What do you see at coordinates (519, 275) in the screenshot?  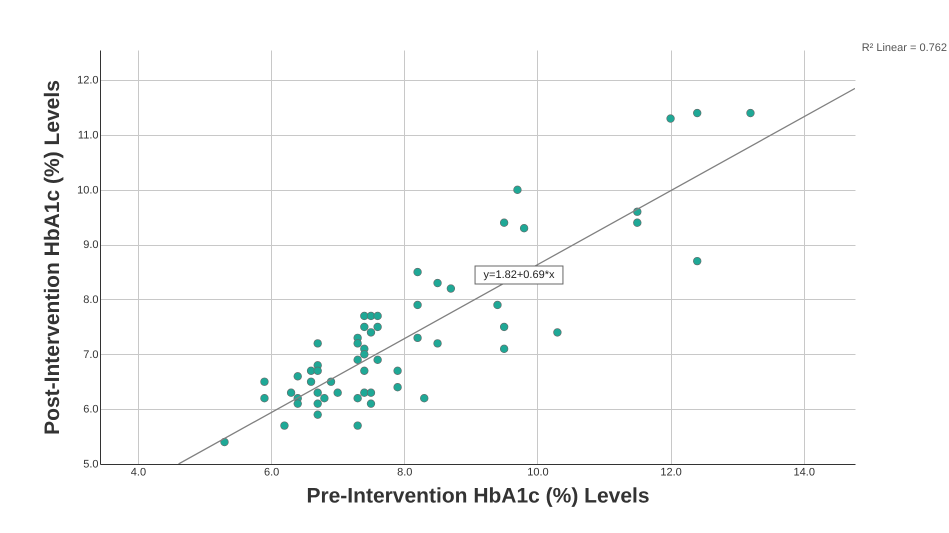 I see `annotation: y=1.82+0.69*x` at bounding box center [519, 275].